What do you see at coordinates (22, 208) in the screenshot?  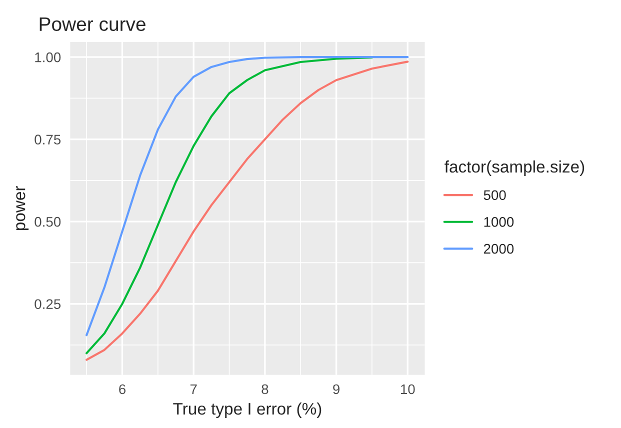 I see `y-axis-title: power` at bounding box center [22, 208].